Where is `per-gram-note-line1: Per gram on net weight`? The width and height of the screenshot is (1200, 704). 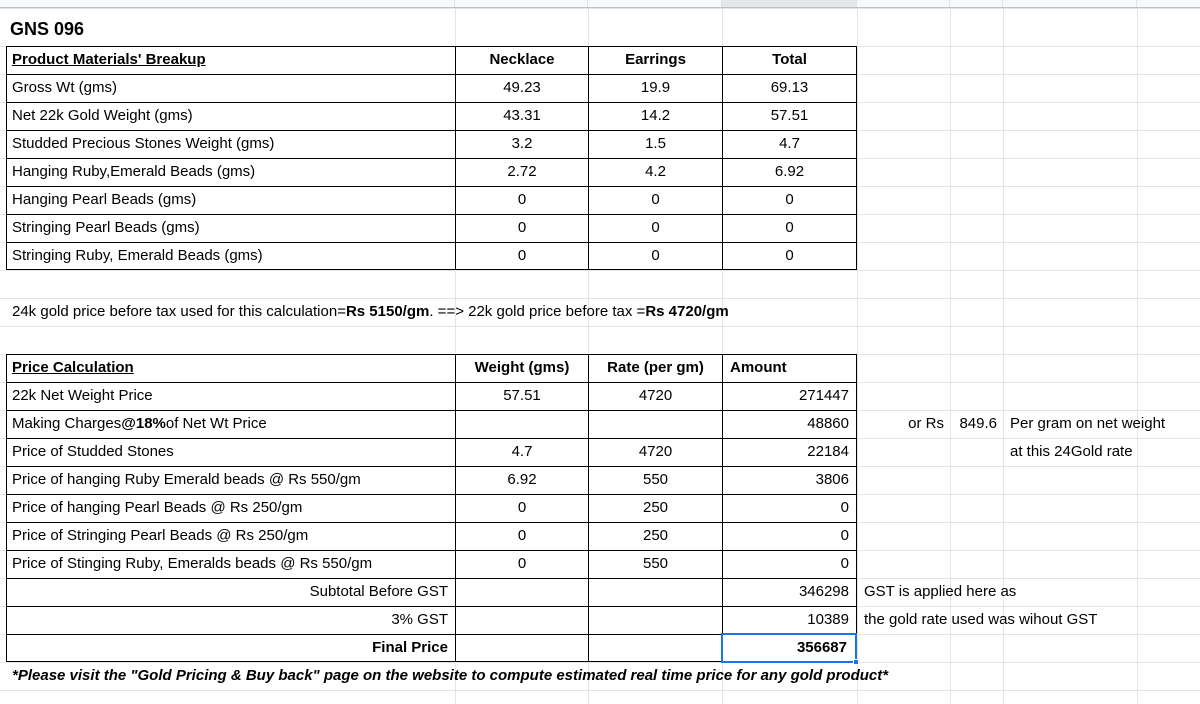
per-gram-note-line1: Per gram on net weight is located at coordinates (1088, 424).